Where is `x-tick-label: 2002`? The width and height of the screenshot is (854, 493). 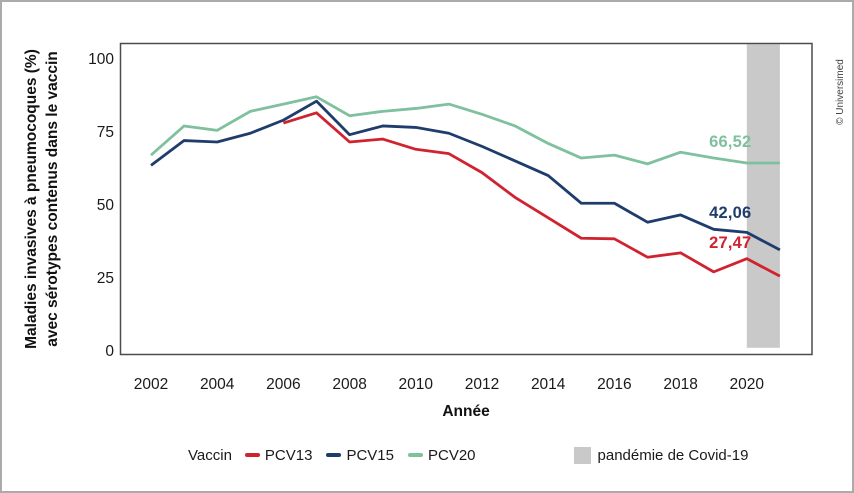
x-tick-label: 2002 is located at coordinates (151, 384).